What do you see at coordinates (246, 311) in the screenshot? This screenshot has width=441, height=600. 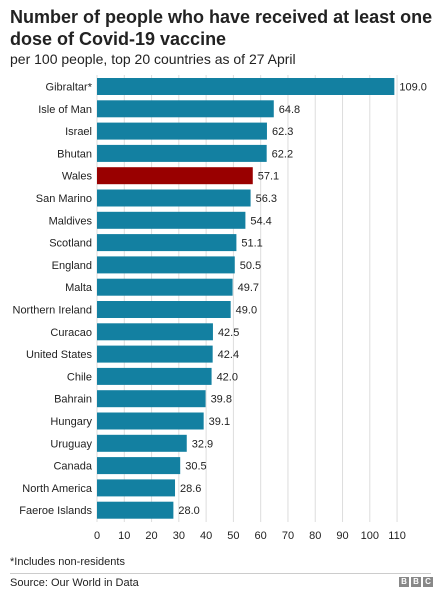 I see `value-label: 49.0` at bounding box center [246, 311].